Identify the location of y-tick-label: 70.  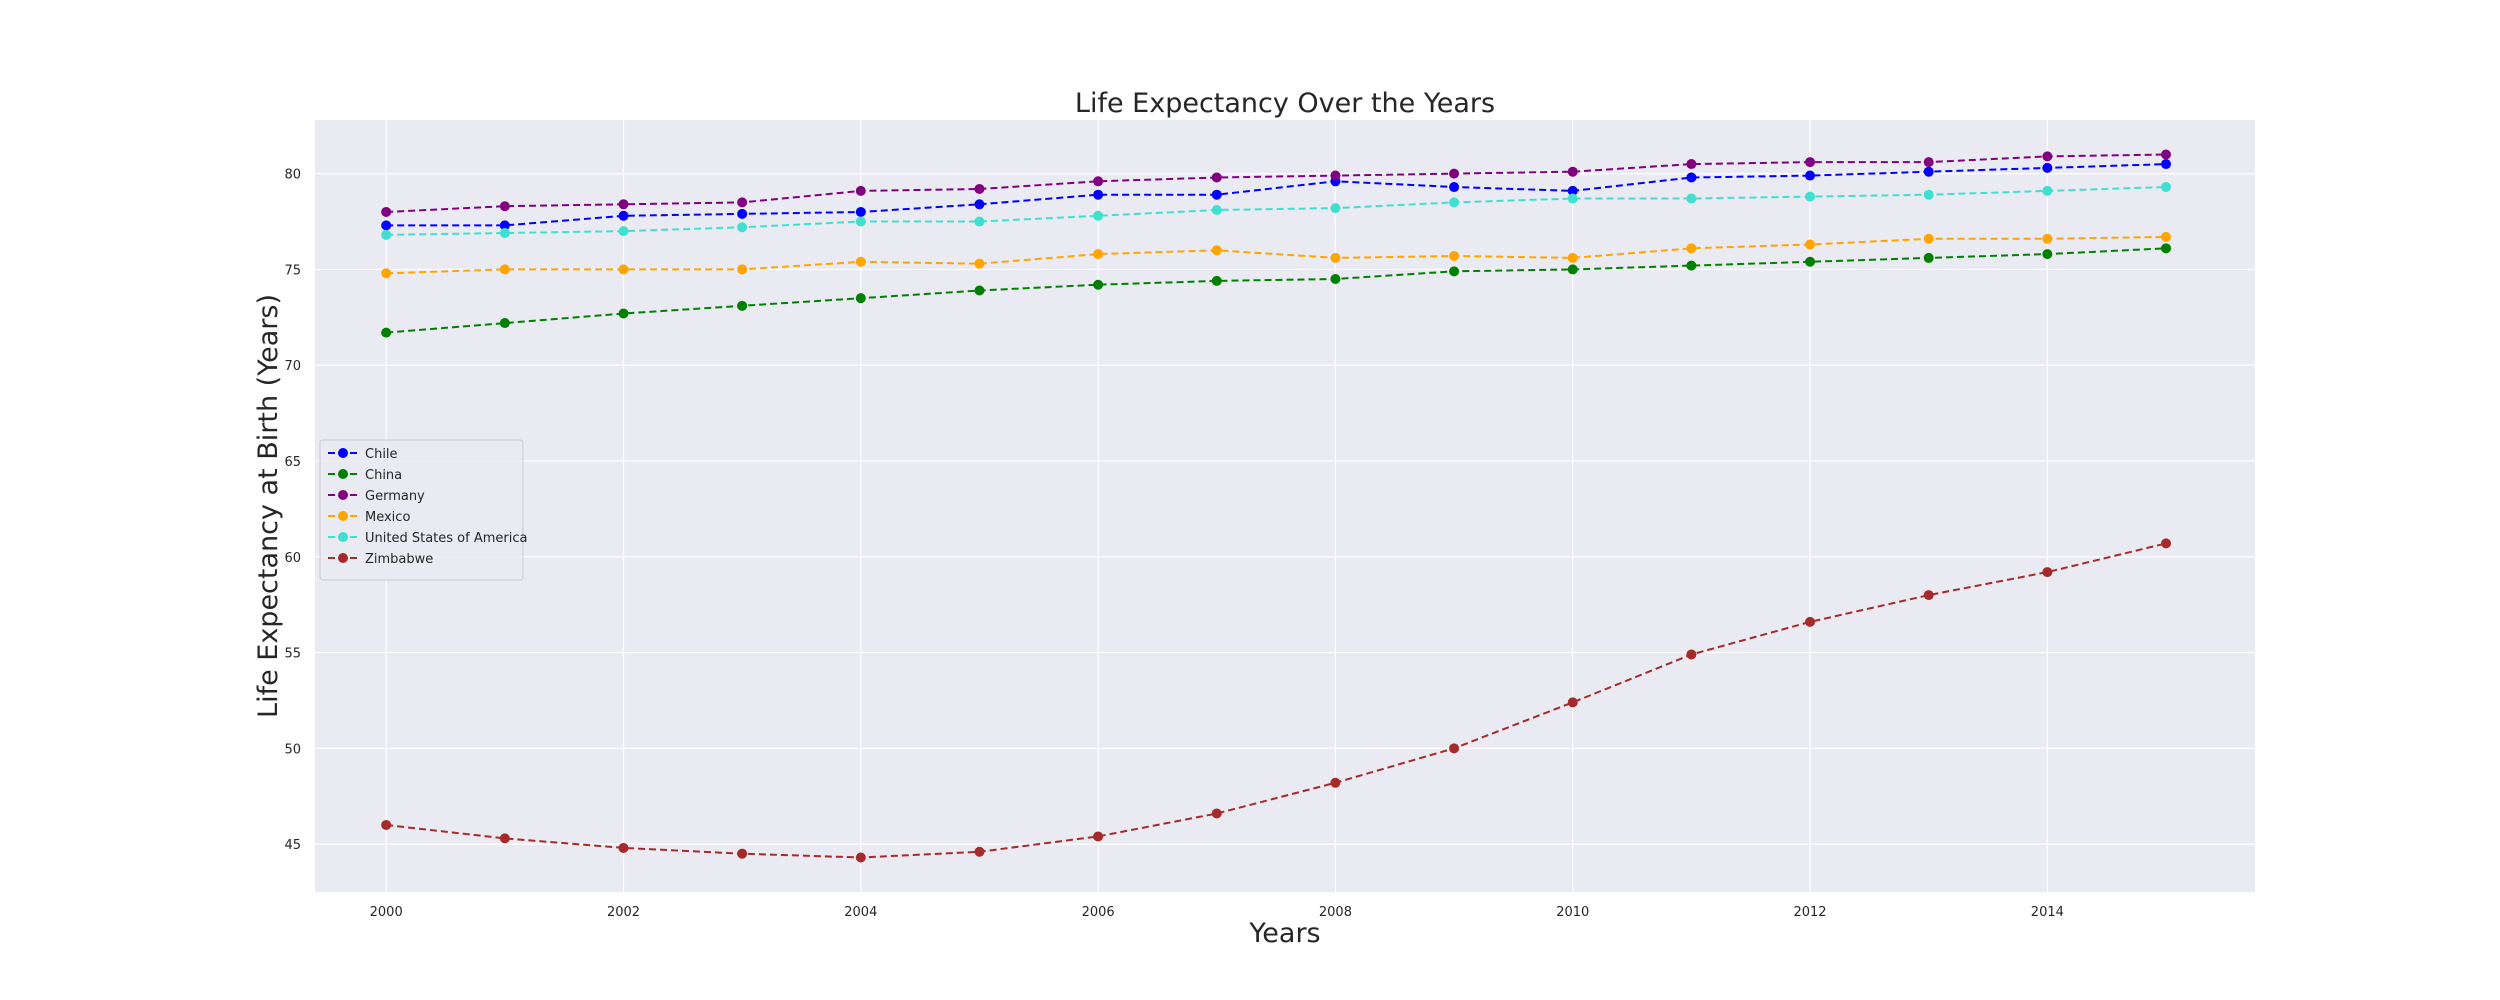
(292, 366).